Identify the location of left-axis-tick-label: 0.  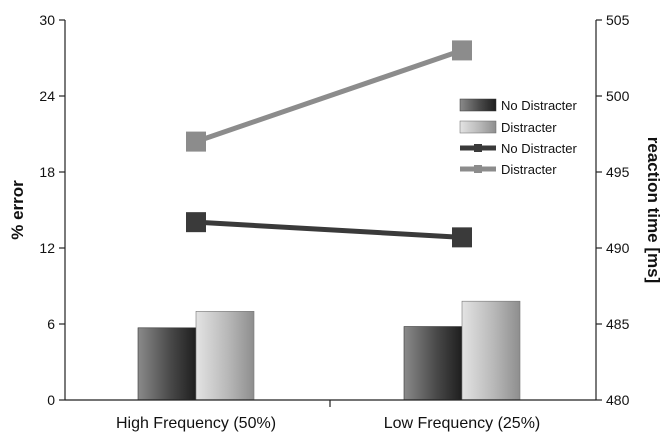
(51, 400).